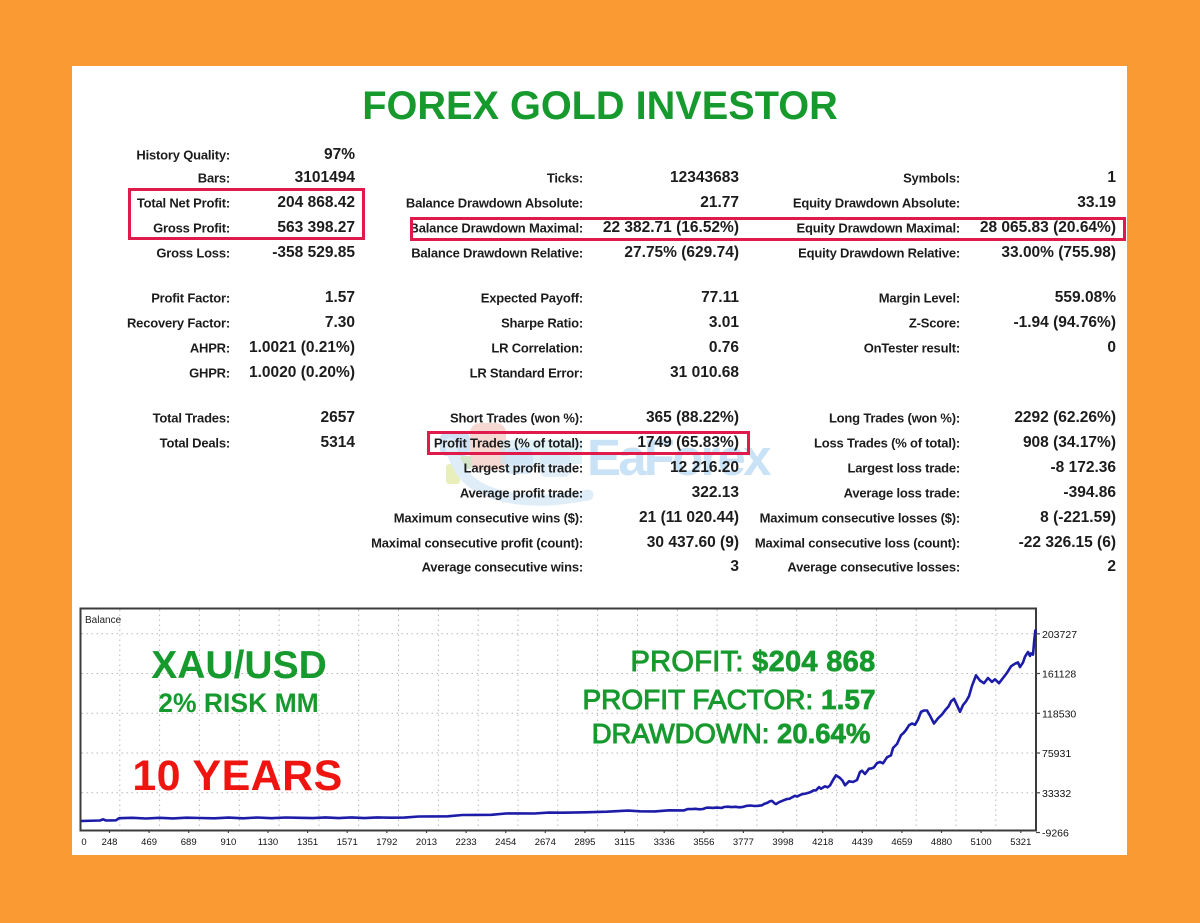  Describe the element at coordinates (664, 842) in the screenshot. I see `svg-text: 3336` at that location.